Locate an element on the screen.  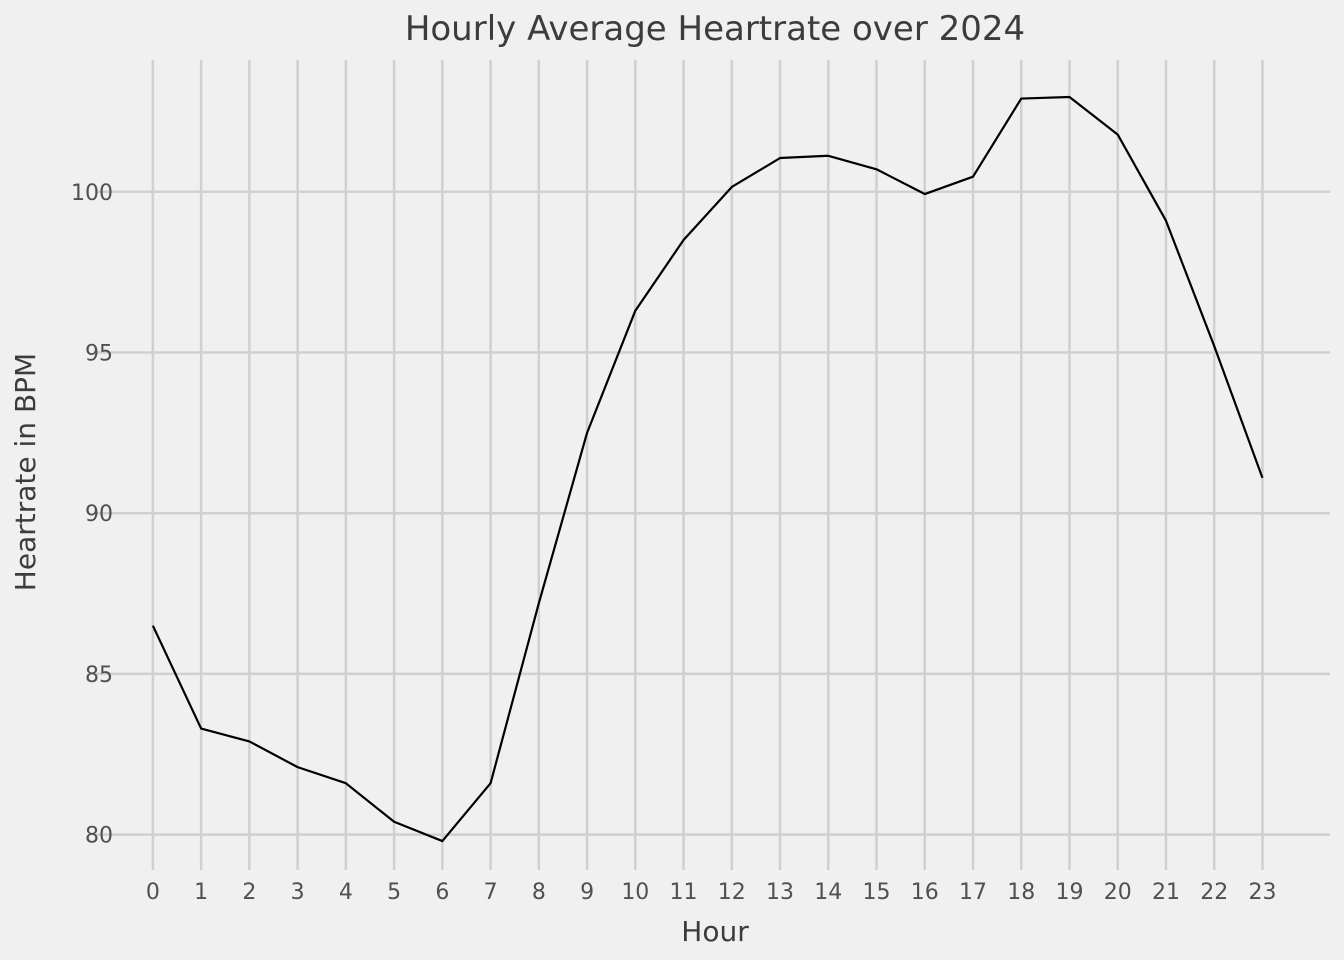
x-tick-label: 15 is located at coordinates (877, 892).